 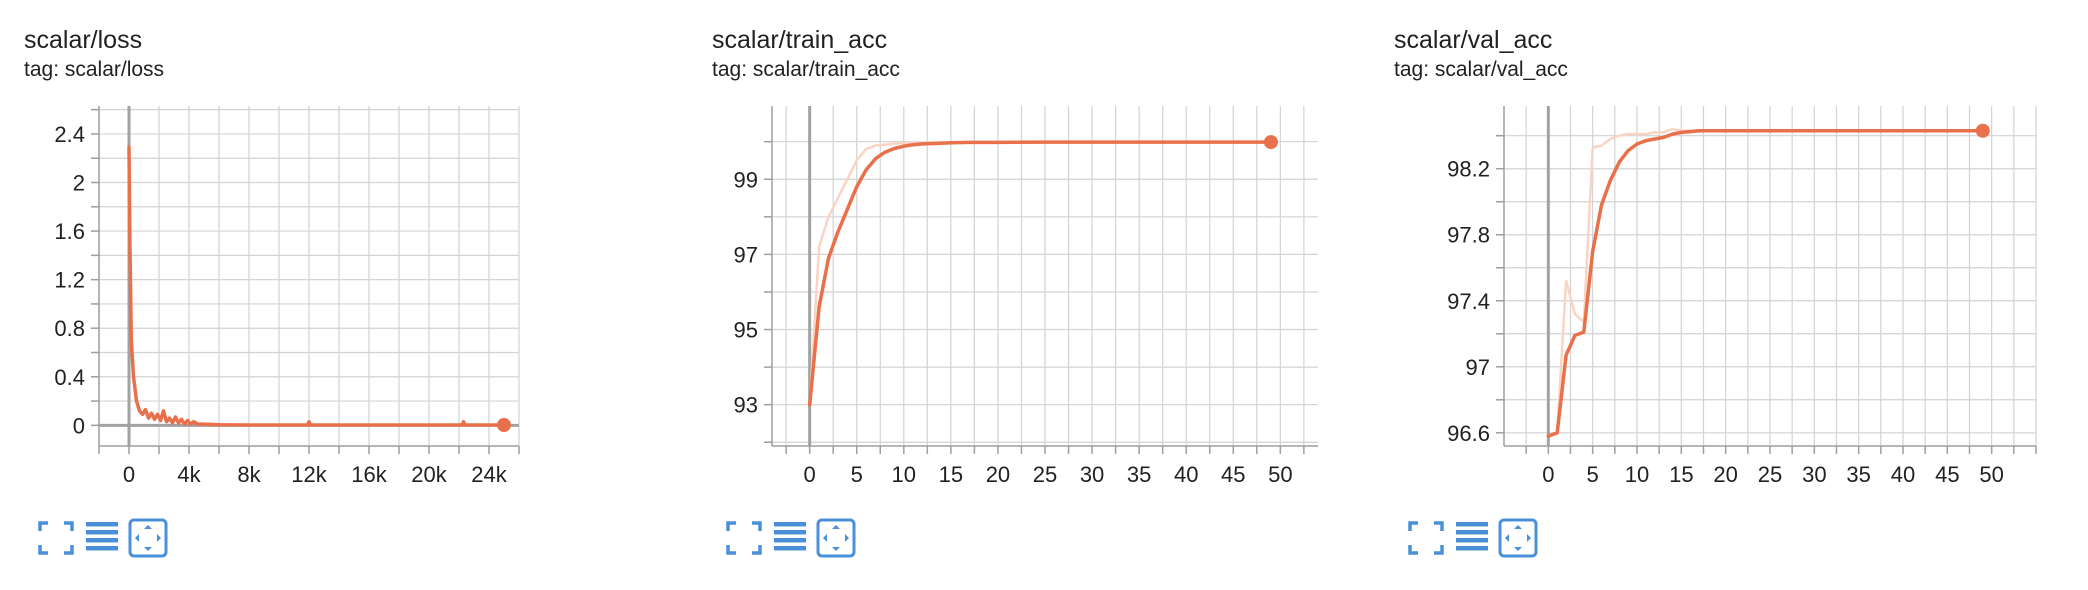 I want to click on y-tick-label: 0.4, so click(x=69, y=377).